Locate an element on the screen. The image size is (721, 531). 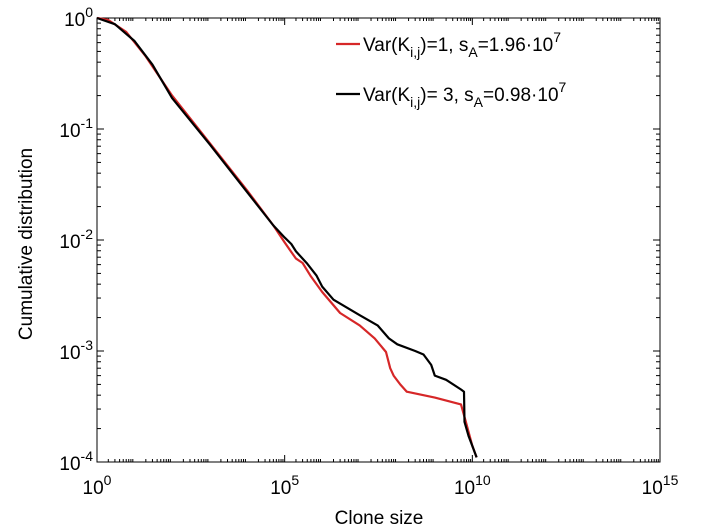
x-axis-label: Clone size is located at coordinates (379, 518).